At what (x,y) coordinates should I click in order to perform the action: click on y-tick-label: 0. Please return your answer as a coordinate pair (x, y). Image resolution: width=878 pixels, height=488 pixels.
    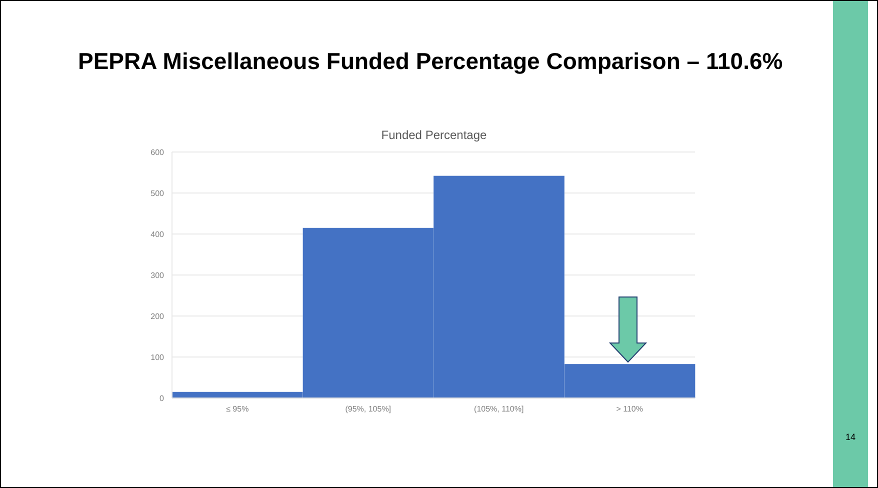
    Looking at the image, I should click on (162, 398).